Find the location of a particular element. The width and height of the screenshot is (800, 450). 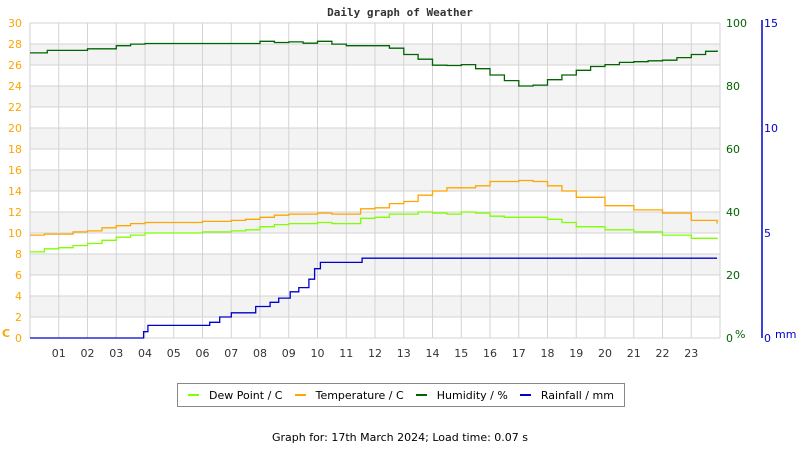

legend-label: Rainfall / mm is located at coordinates (577, 395).